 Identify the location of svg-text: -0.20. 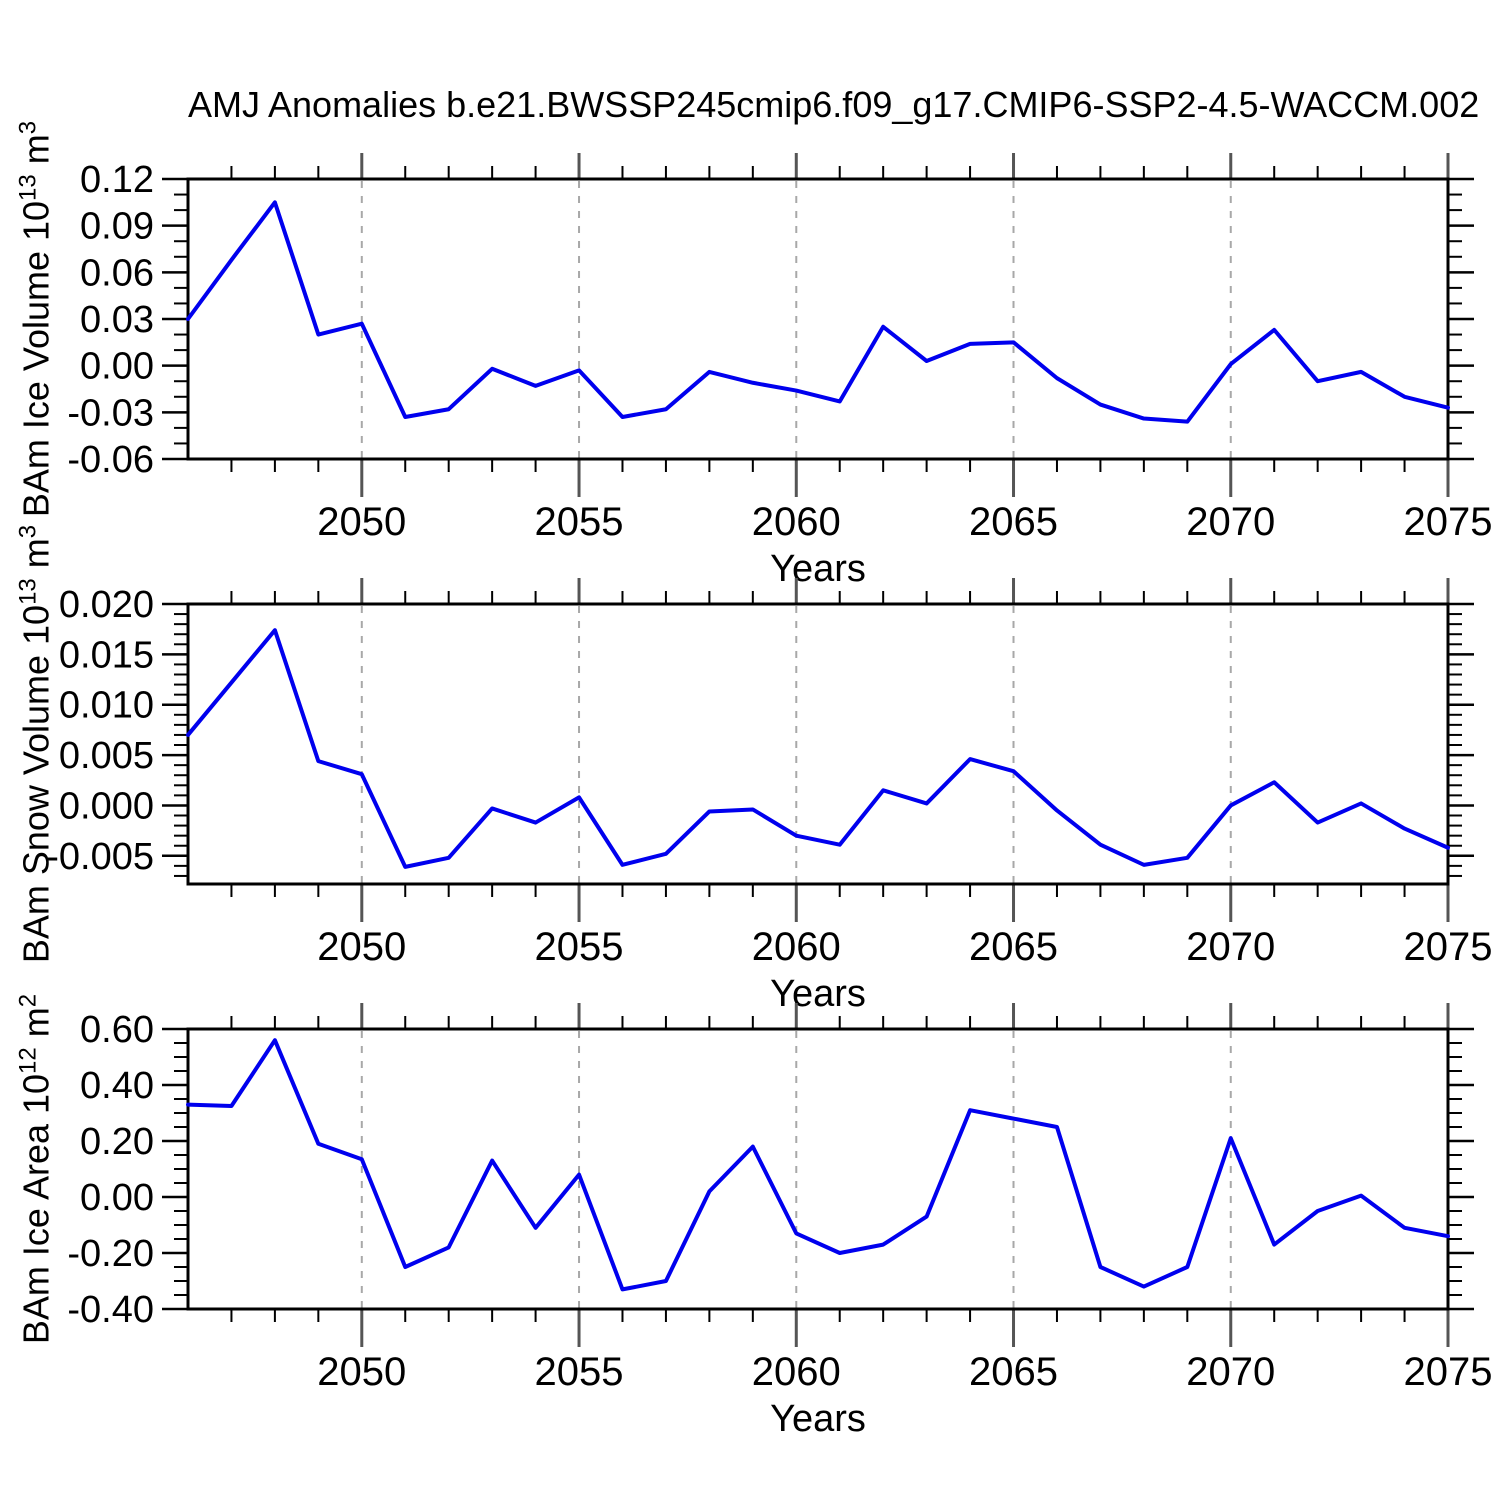
(110, 1254).